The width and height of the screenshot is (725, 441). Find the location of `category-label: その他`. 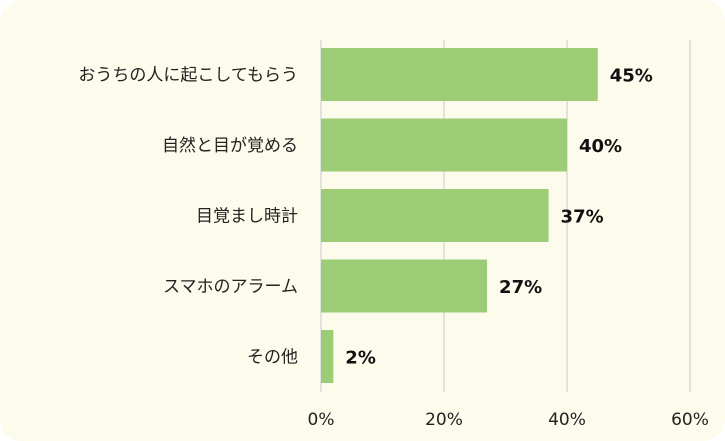

category-label: その他 is located at coordinates (272, 358).